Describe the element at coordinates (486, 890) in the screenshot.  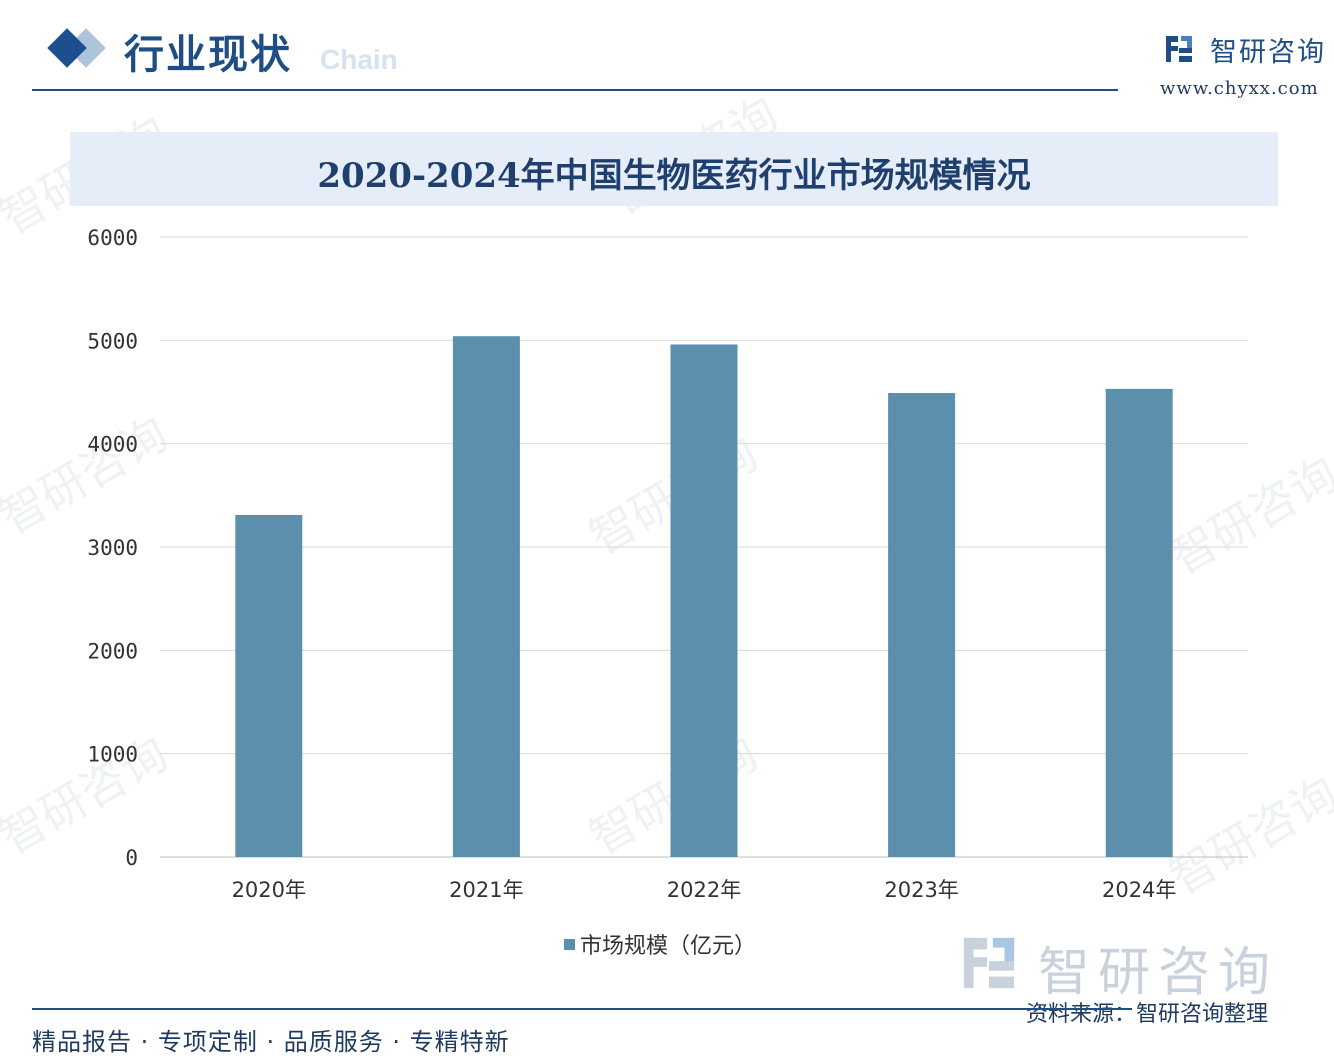
I see `x-tick-label: 2021年` at that location.